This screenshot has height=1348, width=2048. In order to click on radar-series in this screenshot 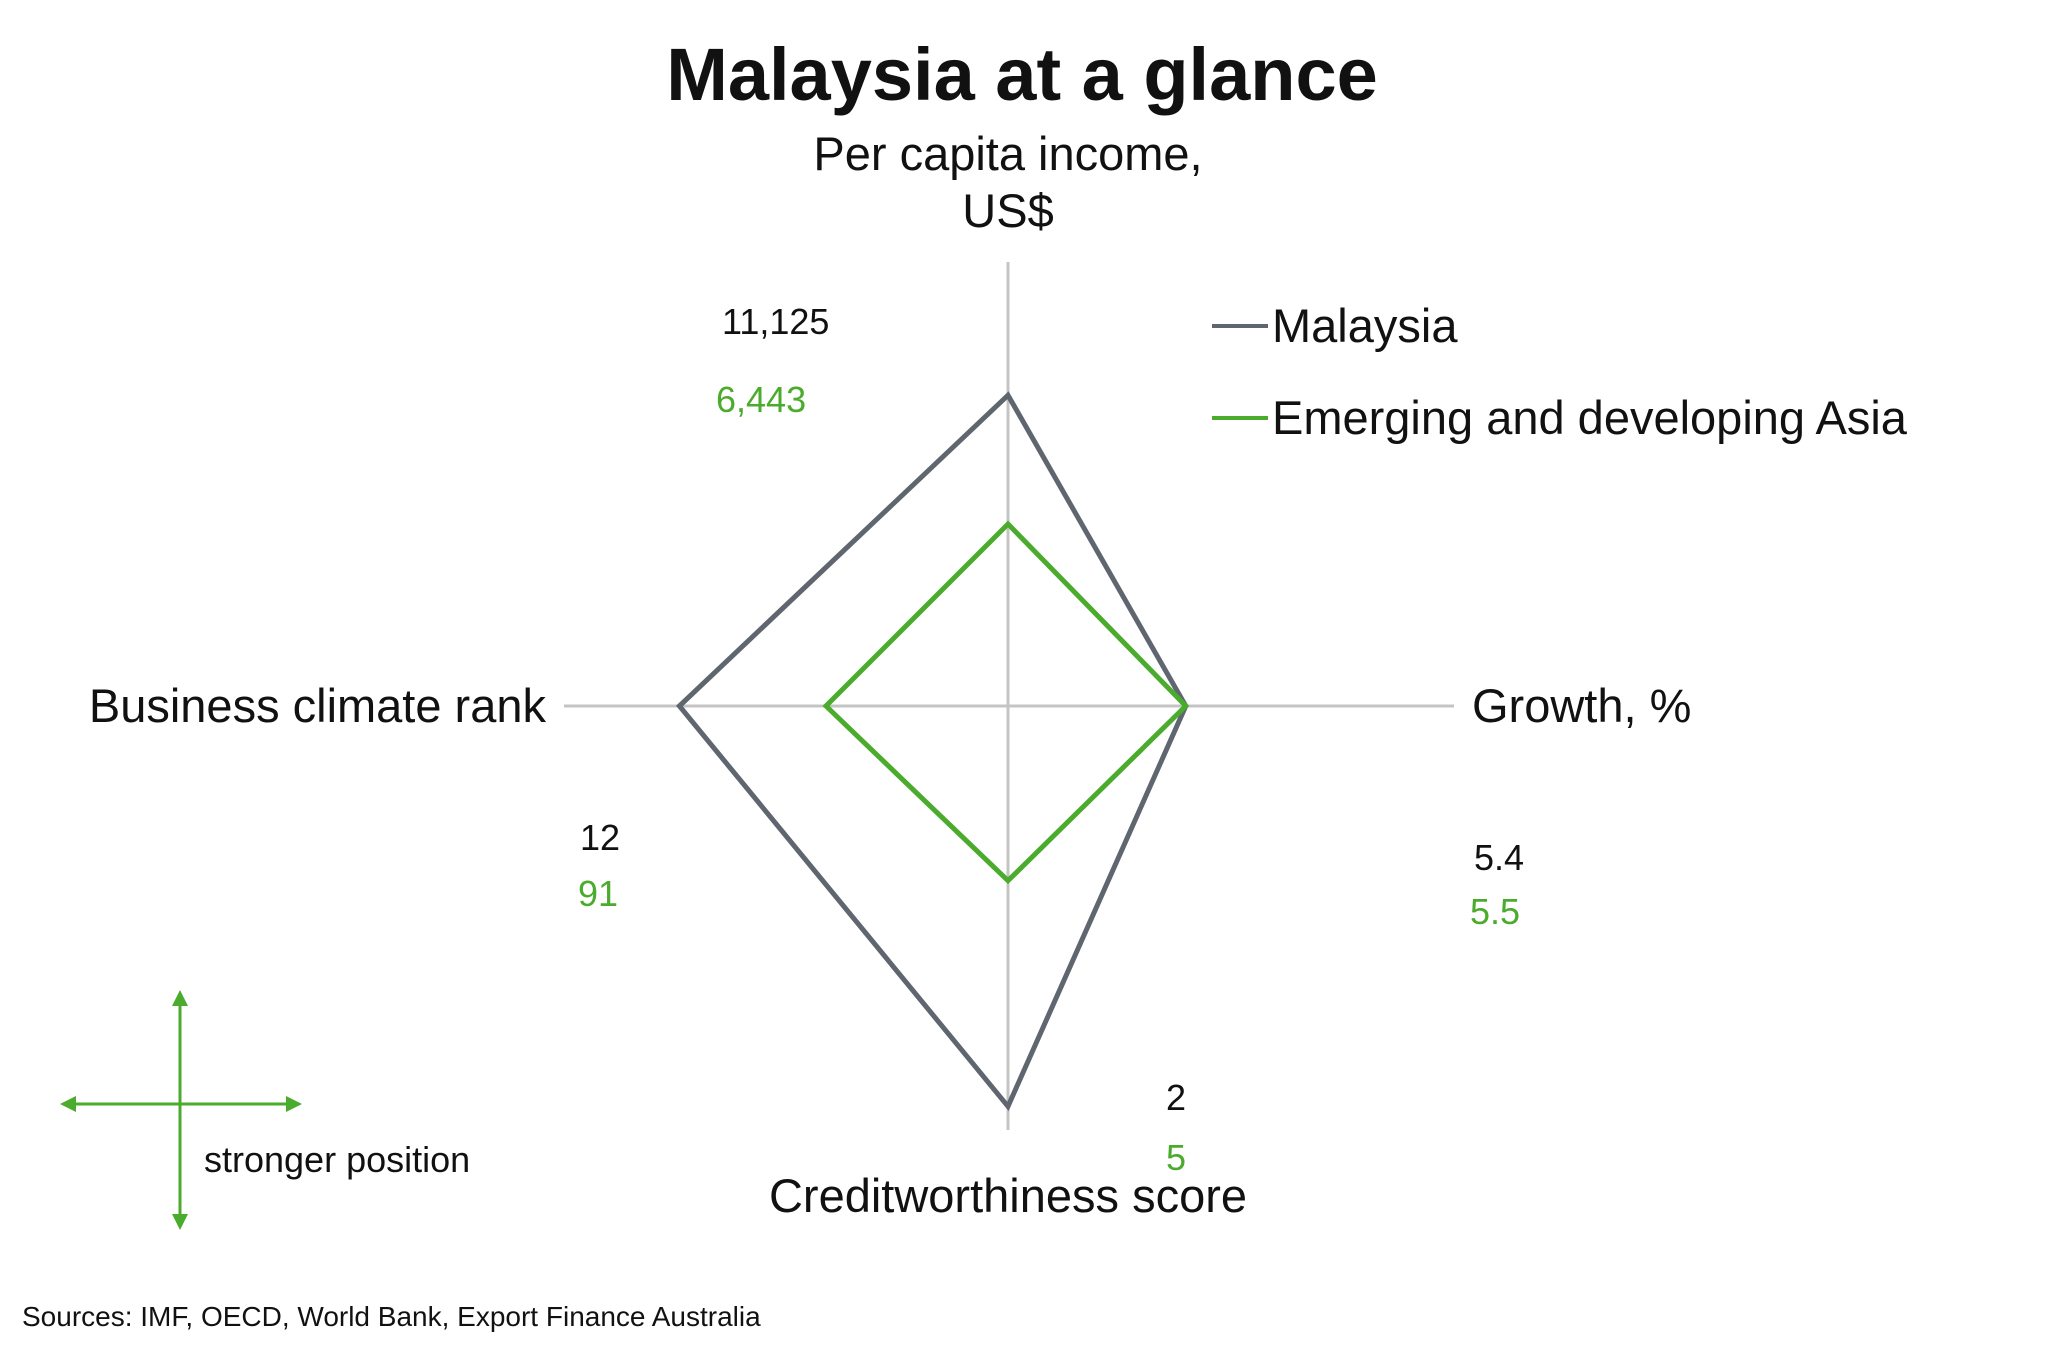, I will do `click(932, 751)`.